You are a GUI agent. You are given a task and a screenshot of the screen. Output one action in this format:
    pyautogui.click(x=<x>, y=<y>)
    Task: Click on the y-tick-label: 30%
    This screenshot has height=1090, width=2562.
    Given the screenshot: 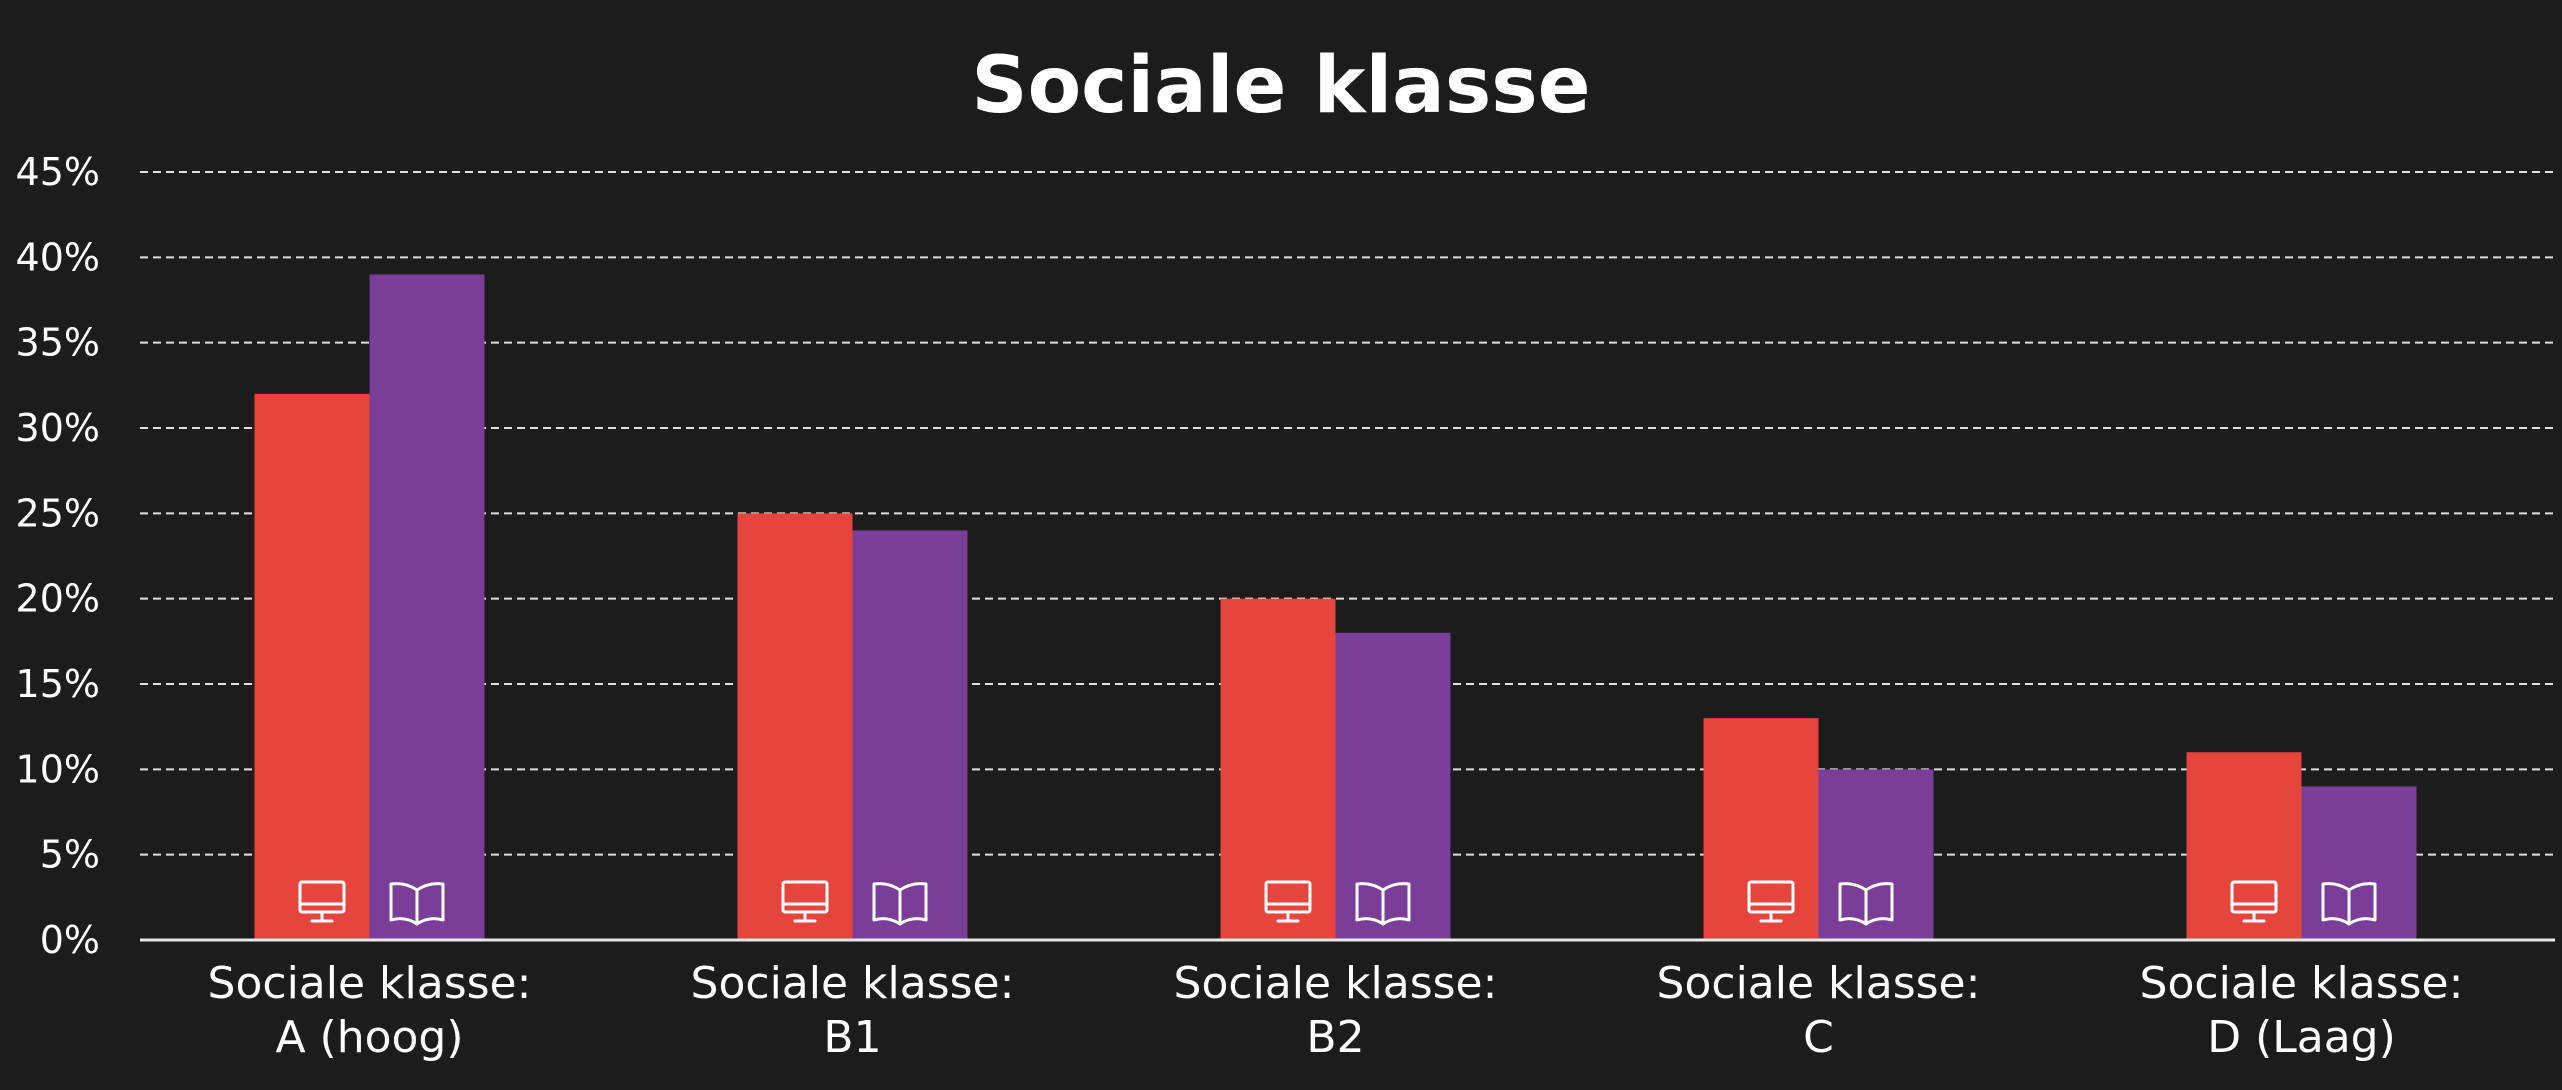 What is the action you would take?
    pyautogui.click(x=58, y=428)
    